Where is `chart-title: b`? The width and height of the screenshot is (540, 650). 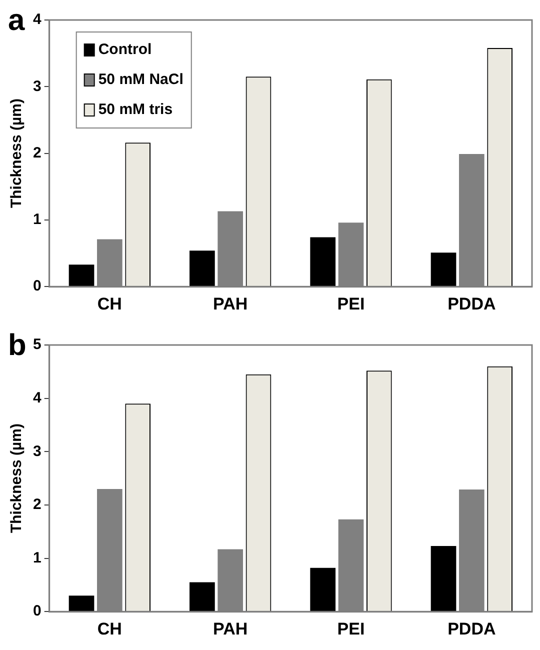 chart-title: b is located at coordinates (17, 346).